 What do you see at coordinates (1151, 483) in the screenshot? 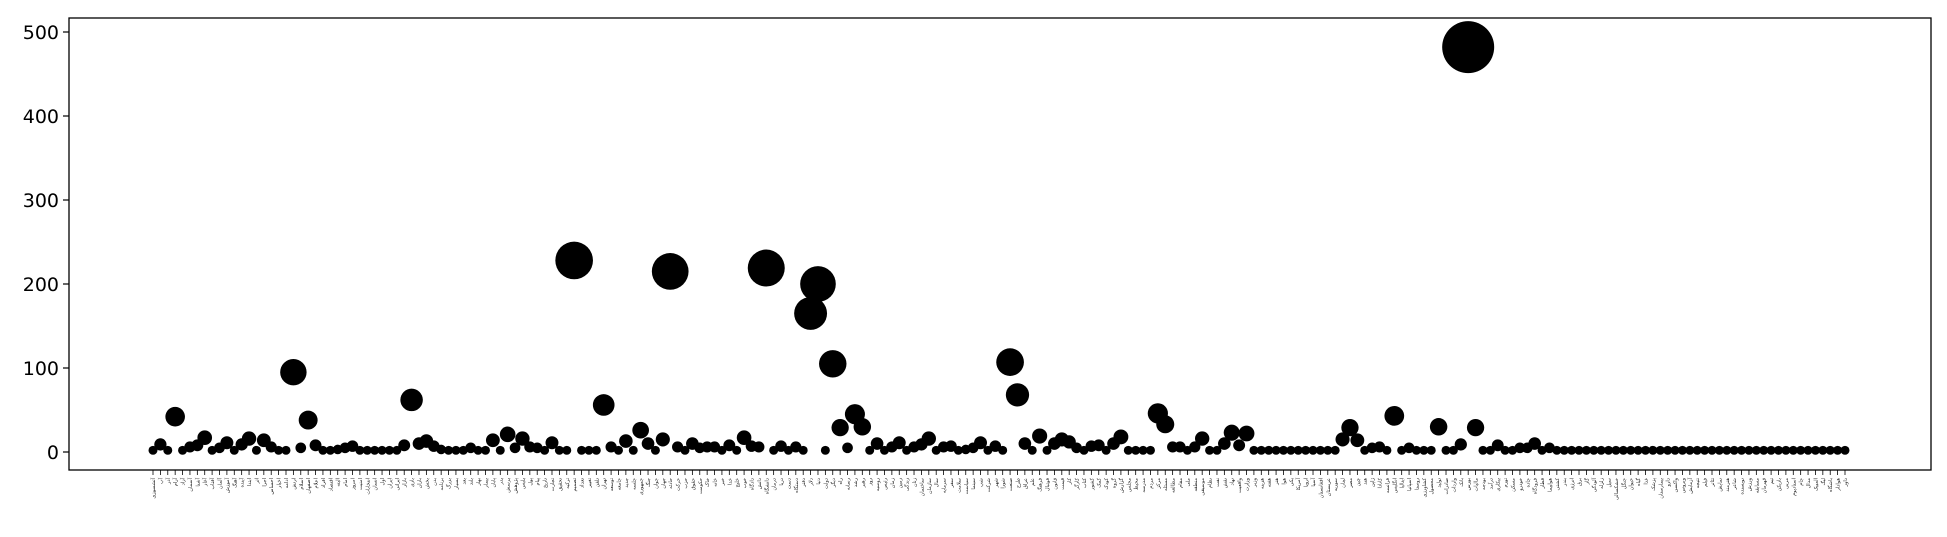
I see `x-tick-label: مردم` at bounding box center [1151, 483].